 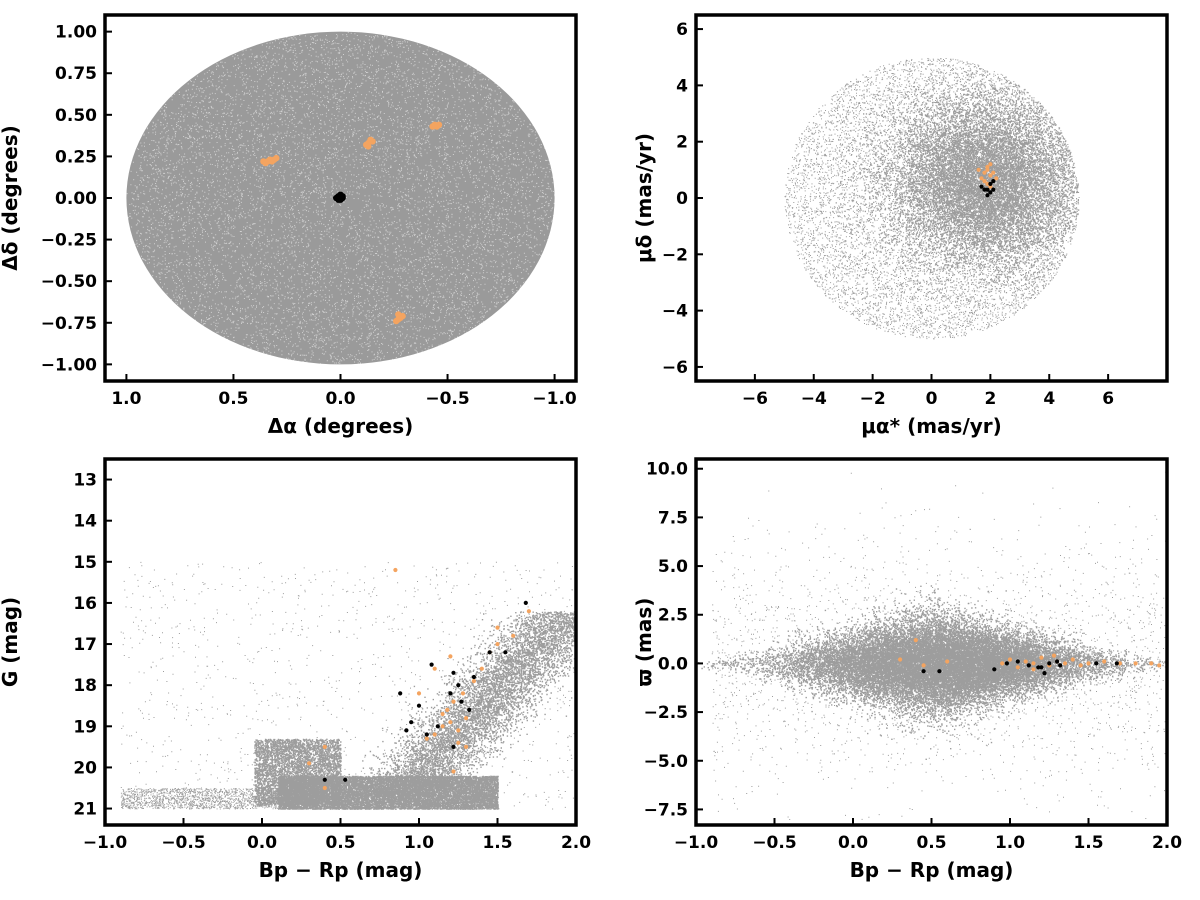 What do you see at coordinates (673, 616) in the screenshot?
I see `y-tick-label: 2.5` at bounding box center [673, 616].